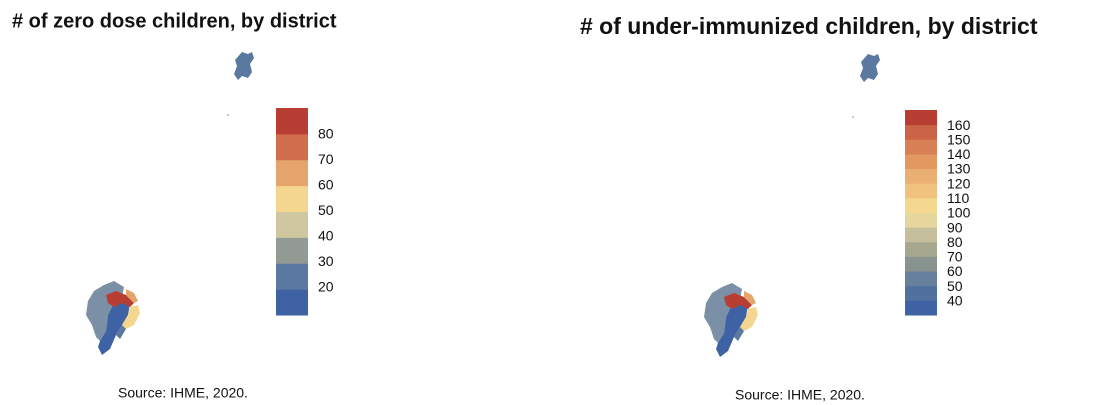 The image size is (1096, 405). I want to click on legend-label: 130, so click(959, 169).